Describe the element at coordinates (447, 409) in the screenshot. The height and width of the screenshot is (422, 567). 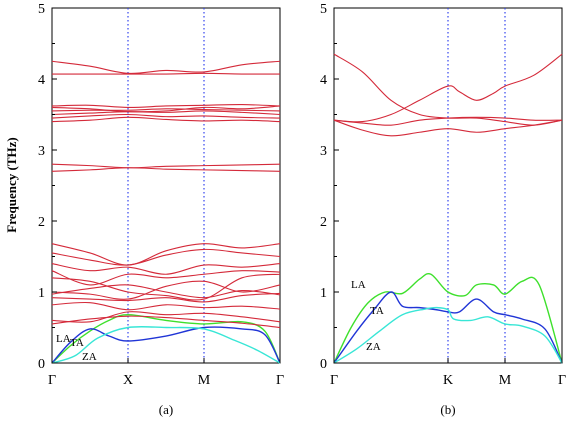
I see `panel-b-label: (b)` at that location.